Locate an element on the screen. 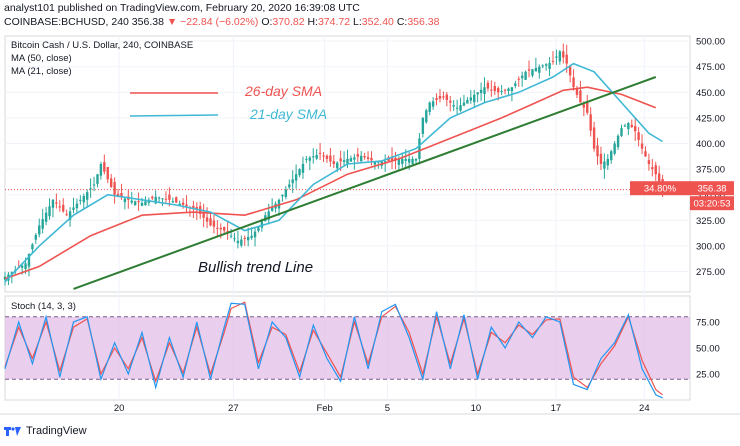  high-value: 374.72 is located at coordinates (334, 22).